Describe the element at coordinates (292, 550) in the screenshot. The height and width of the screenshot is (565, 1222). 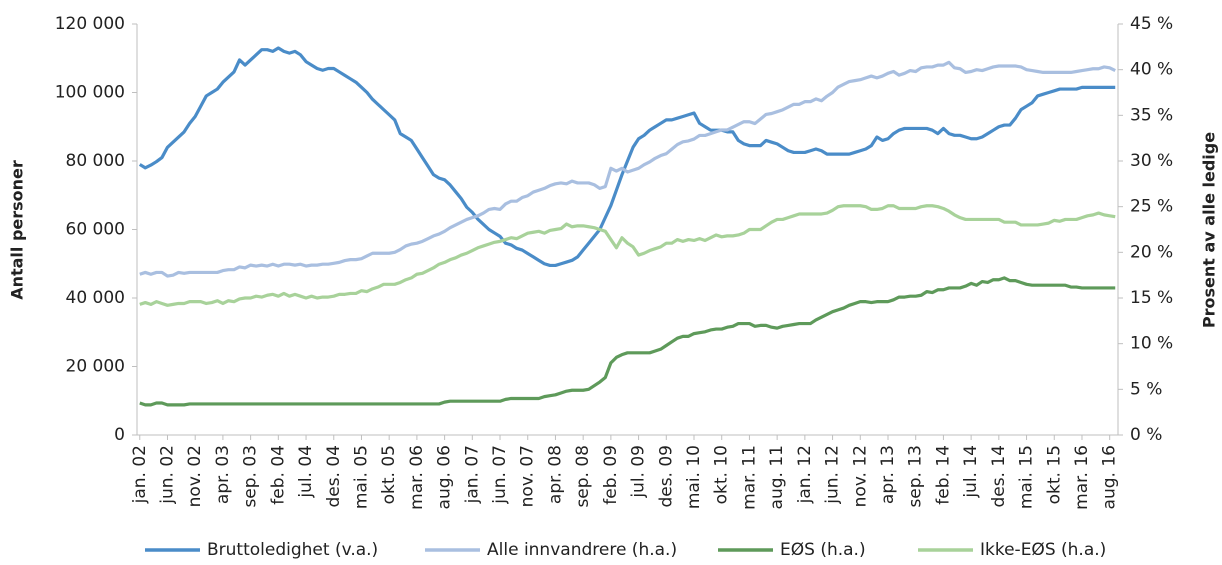
I see `legend-label: Bruttoledighet (v.a.)` at that location.